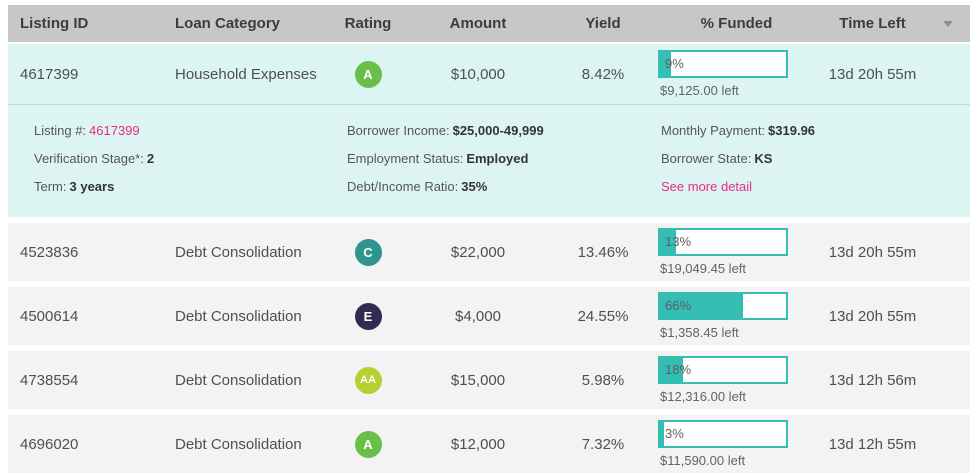 The image size is (978, 475). What do you see at coordinates (872, 23) in the screenshot?
I see `header-cell-time-left: Time Left` at bounding box center [872, 23].